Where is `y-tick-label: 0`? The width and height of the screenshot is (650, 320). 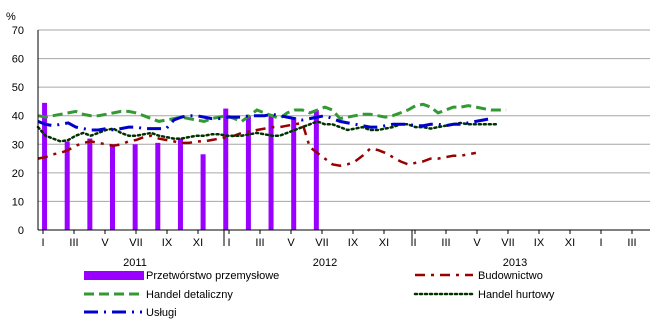 y-tick-label: 0 is located at coordinates (21, 231).